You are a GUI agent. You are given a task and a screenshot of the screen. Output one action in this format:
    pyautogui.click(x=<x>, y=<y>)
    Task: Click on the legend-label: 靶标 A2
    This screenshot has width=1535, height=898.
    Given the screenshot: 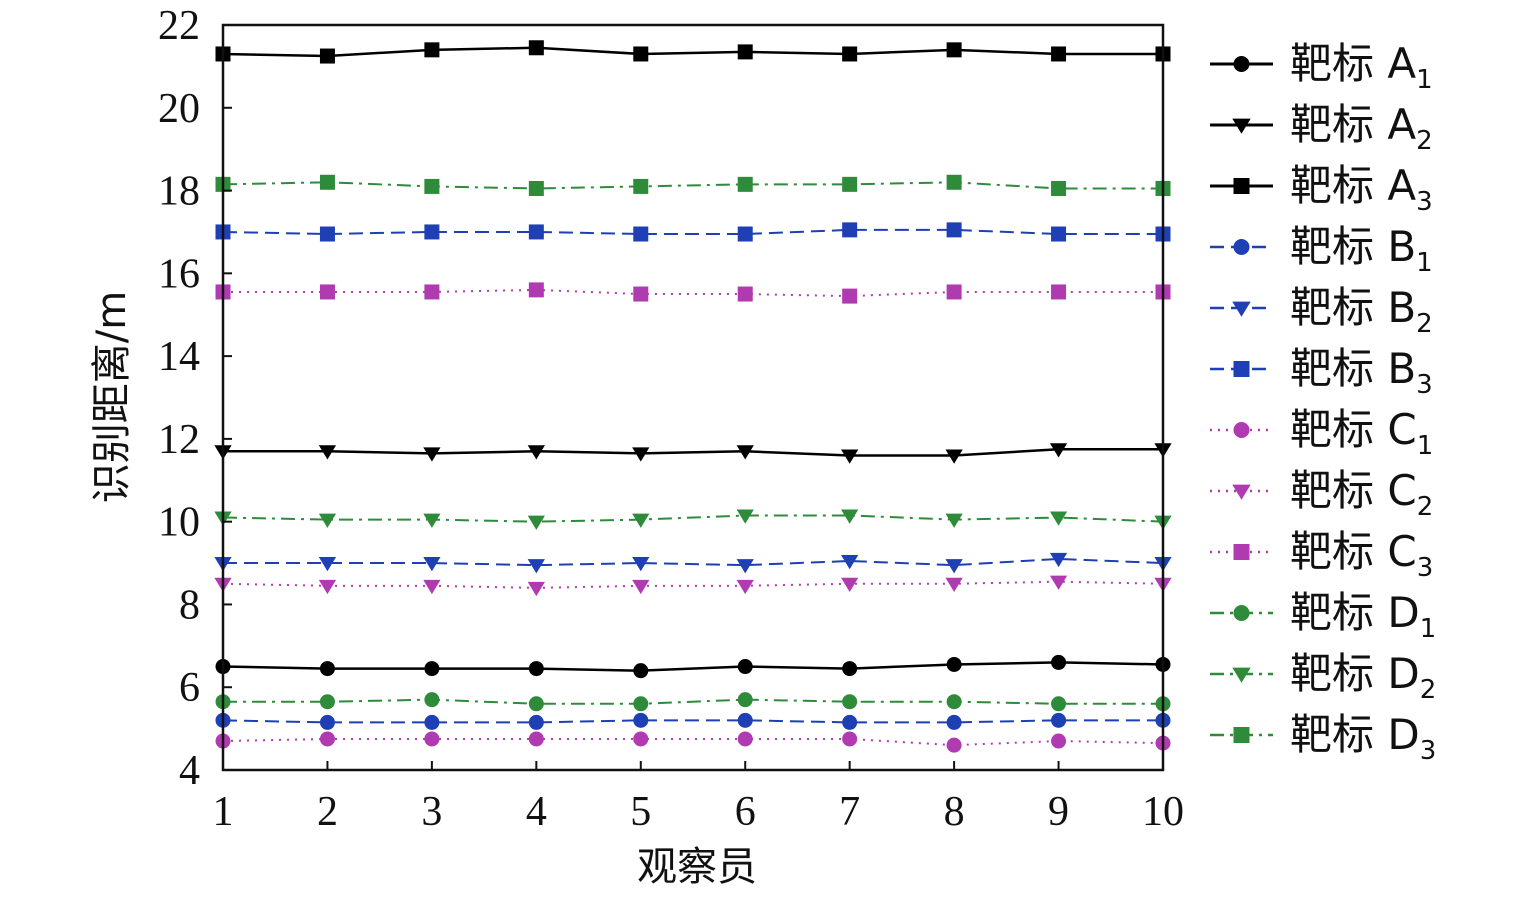 What is the action you would take?
    pyautogui.click(x=1361, y=128)
    